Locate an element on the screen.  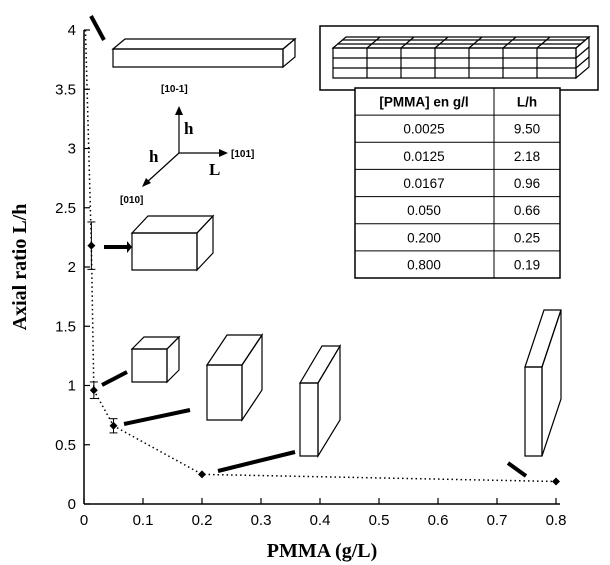
y-tick-label: 1.5 is located at coordinates (65, 326).